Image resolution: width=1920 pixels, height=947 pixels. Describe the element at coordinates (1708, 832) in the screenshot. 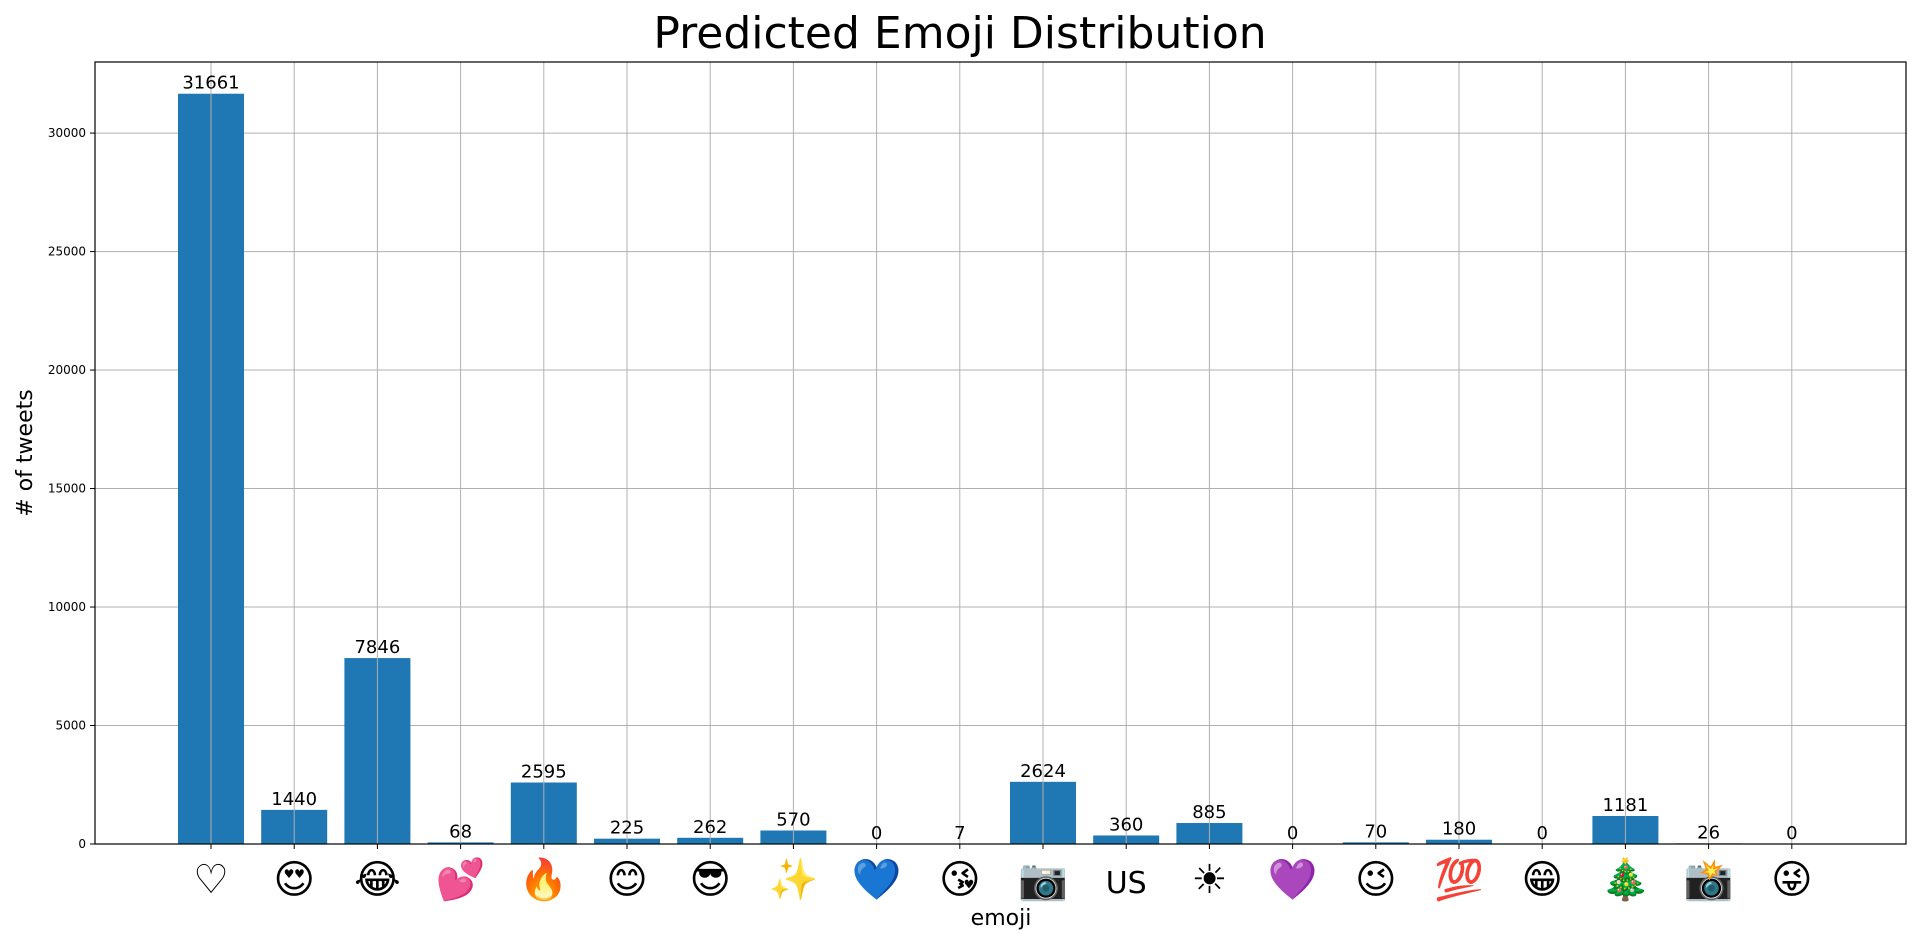

I see `bar-value-label: 26` at that location.